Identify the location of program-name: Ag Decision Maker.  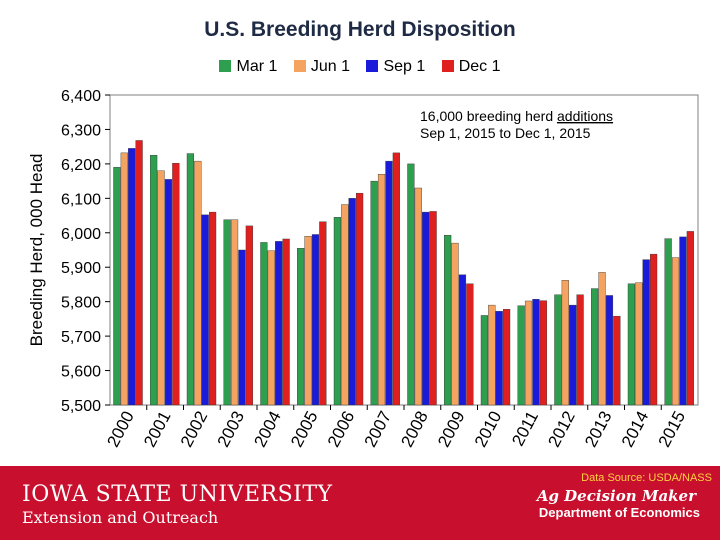
(616, 496).